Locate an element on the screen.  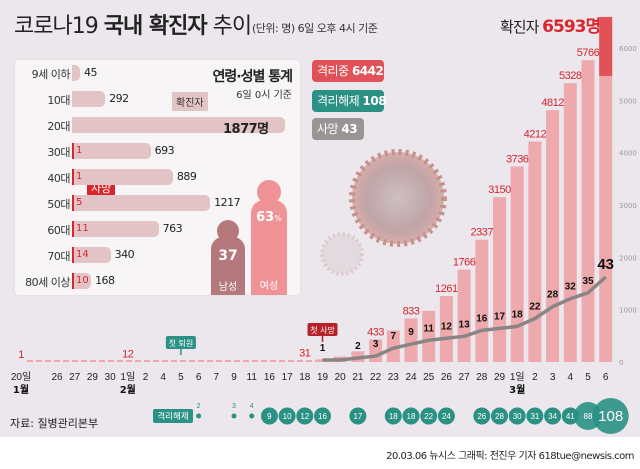
x-tick-label: 19 is located at coordinates (323, 377).